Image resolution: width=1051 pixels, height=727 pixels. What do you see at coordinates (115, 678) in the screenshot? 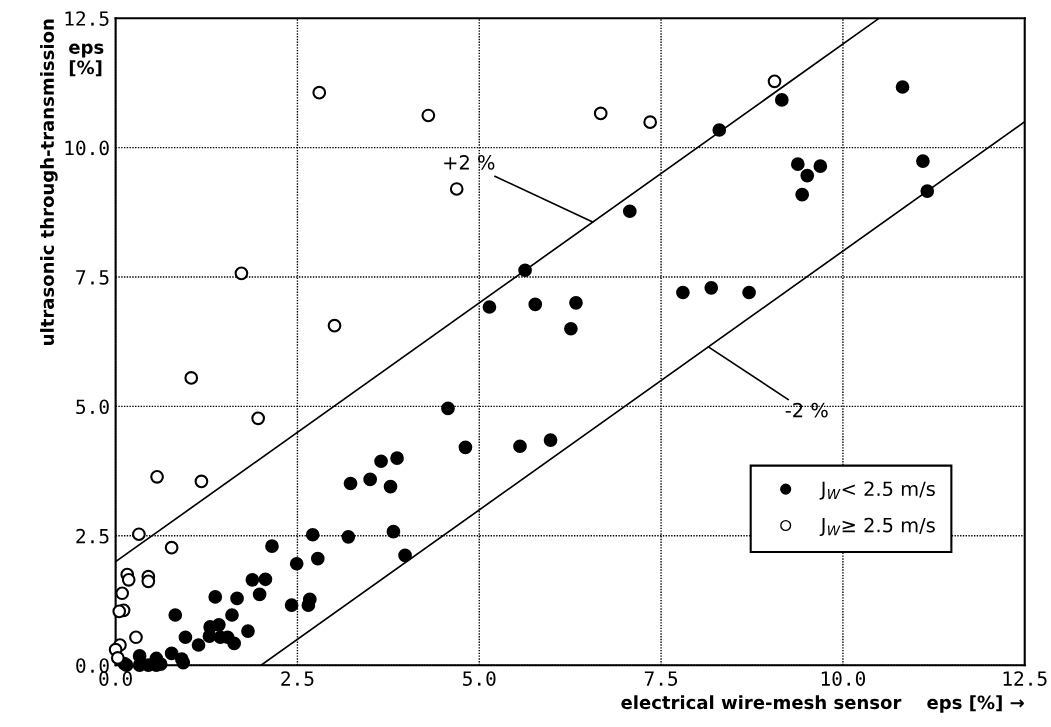
I see `x-tick-label: 0.0` at bounding box center [115, 678].